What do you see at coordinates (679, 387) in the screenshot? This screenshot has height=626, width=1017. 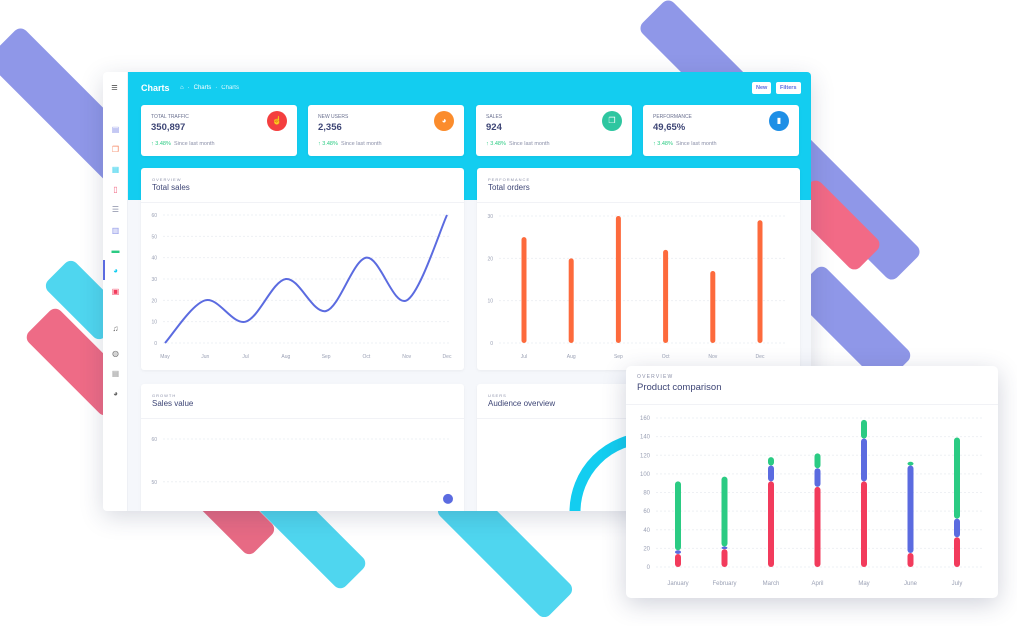 I see `card-title: Product comparison` at bounding box center [679, 387].